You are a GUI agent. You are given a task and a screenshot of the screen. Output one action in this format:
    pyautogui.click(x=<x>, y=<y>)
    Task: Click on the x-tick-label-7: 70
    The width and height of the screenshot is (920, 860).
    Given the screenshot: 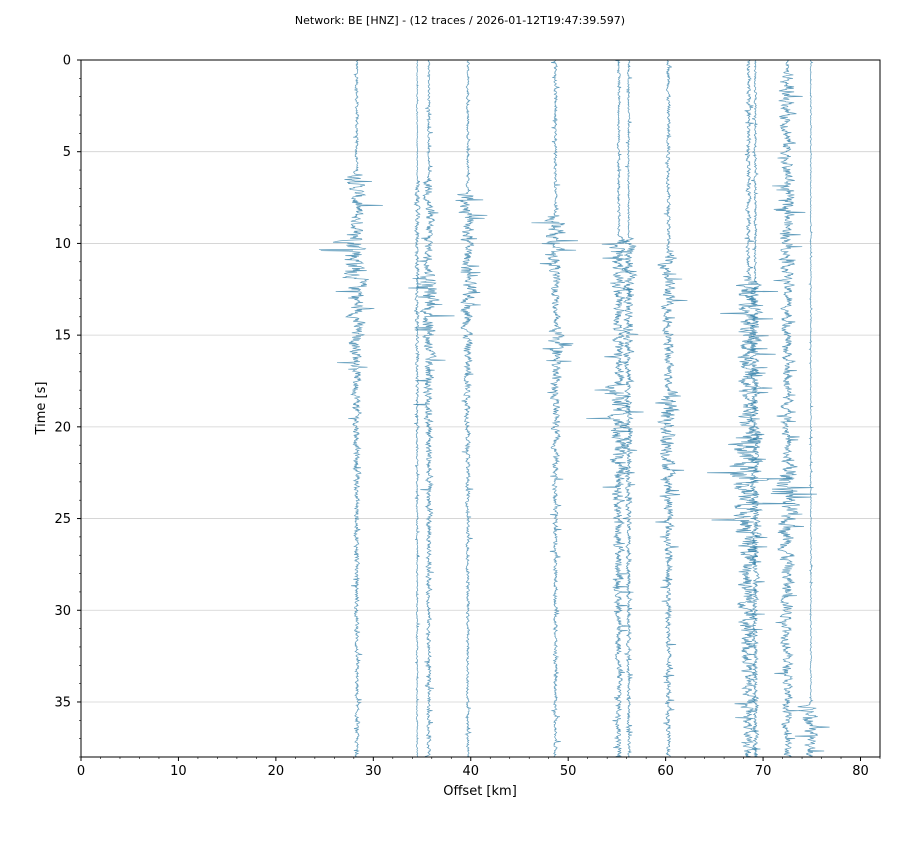 What is the action you would take?
    pyautogui.click(x=763, y=771)
    